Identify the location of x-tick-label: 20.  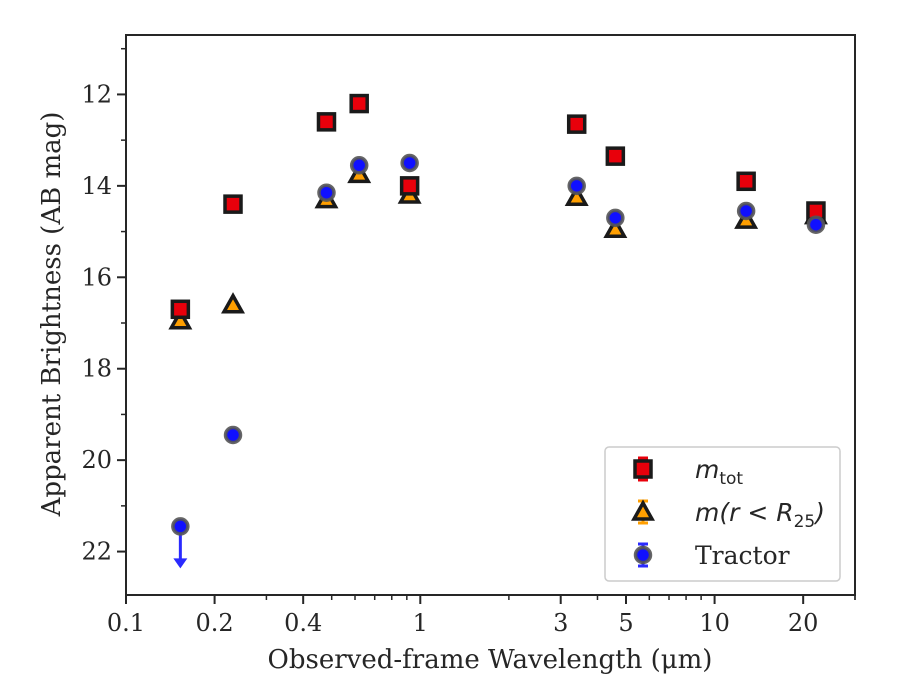
(803, 623).